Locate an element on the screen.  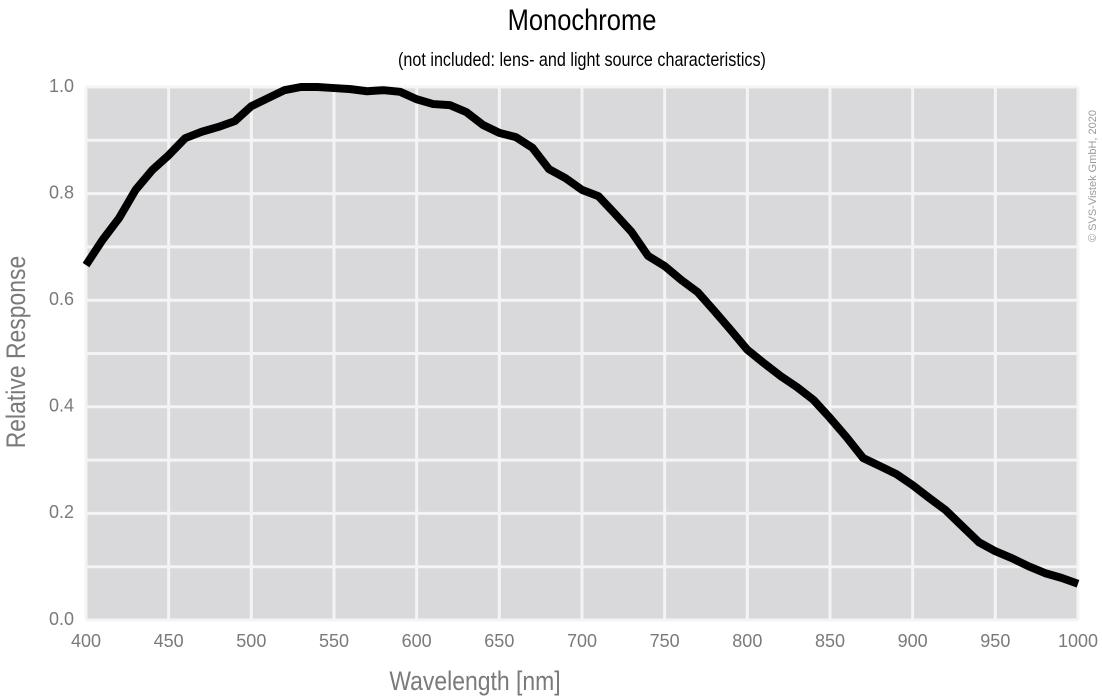
y-tick-label: 0.8 is located at coordinates (61, 192).